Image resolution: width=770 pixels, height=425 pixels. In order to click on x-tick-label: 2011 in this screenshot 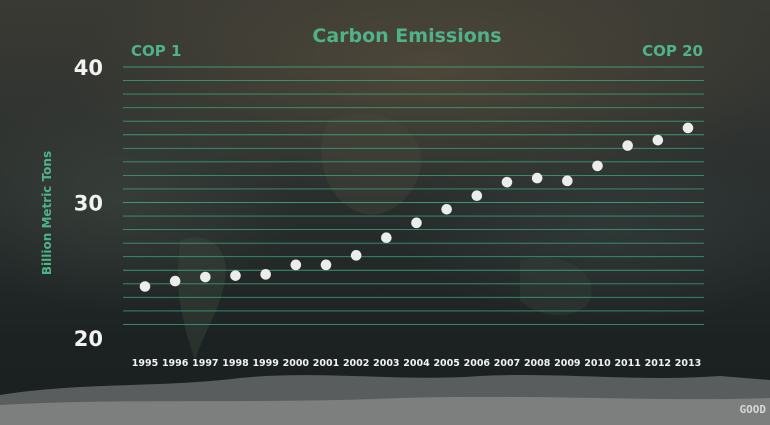, I will do `click(627, 363)`.